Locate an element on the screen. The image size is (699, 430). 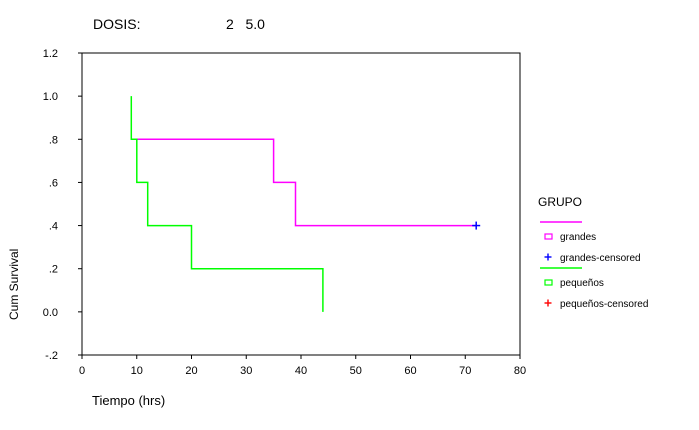
series-line-grandes is located at coordinates (306, 182).